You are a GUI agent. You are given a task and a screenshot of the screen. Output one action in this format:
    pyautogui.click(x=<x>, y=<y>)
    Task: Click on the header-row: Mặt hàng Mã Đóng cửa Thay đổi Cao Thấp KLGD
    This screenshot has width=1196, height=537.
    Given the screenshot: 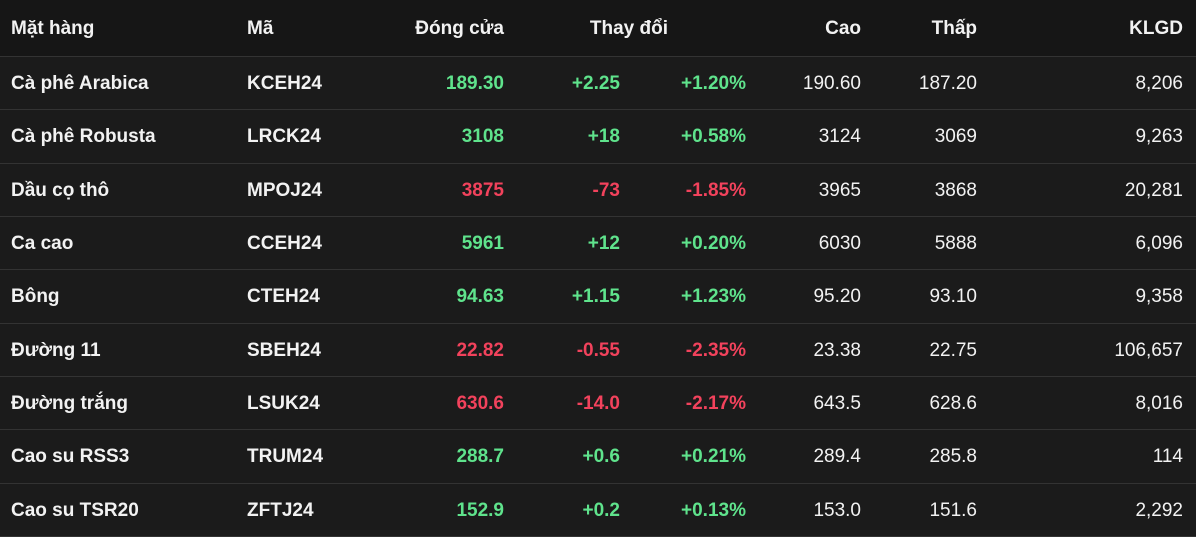 What is the action you would take?
    pyautogui.click(x=598, y=28)
    